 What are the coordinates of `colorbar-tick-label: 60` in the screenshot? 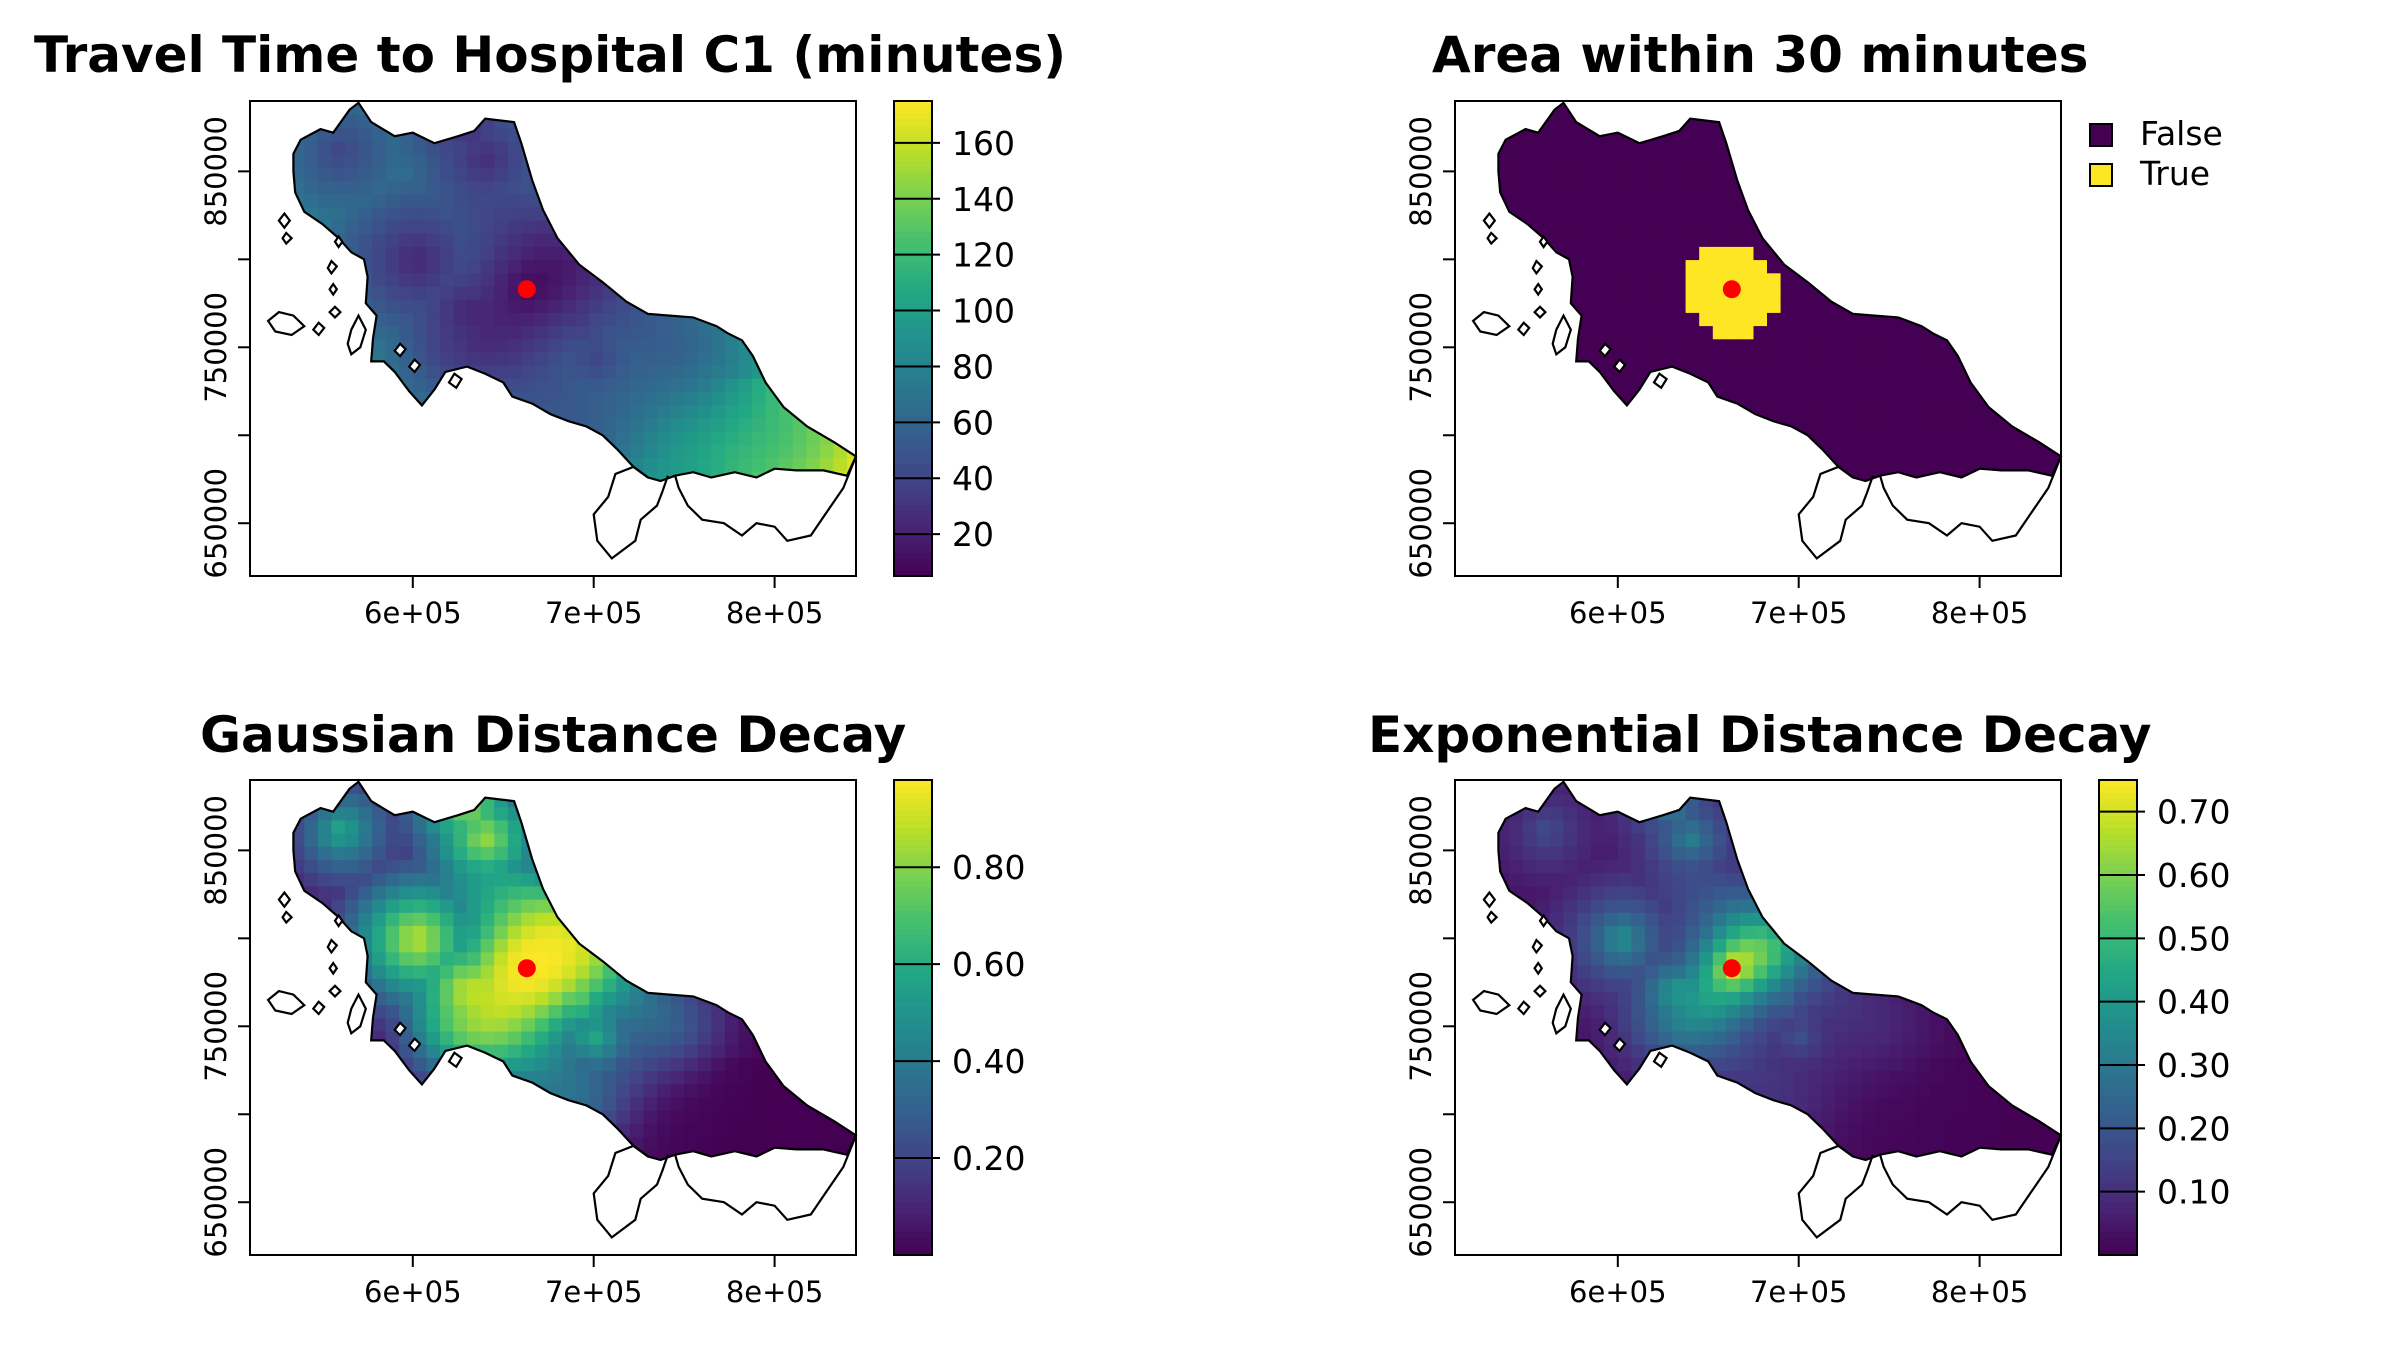 It's located at (973, 422).